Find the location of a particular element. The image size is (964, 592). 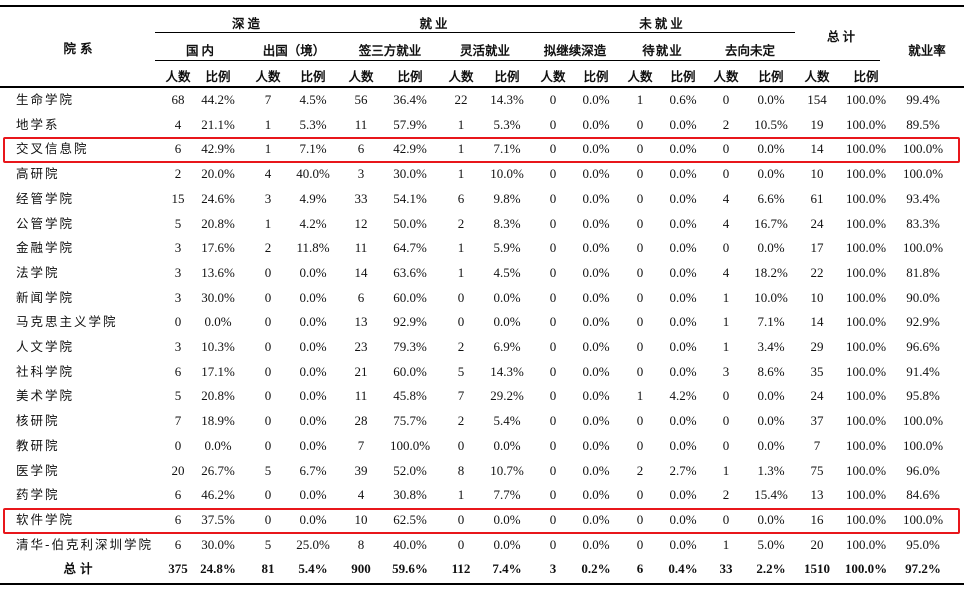

ratio-cell: 25.0% is located at coordinates (313, 544).